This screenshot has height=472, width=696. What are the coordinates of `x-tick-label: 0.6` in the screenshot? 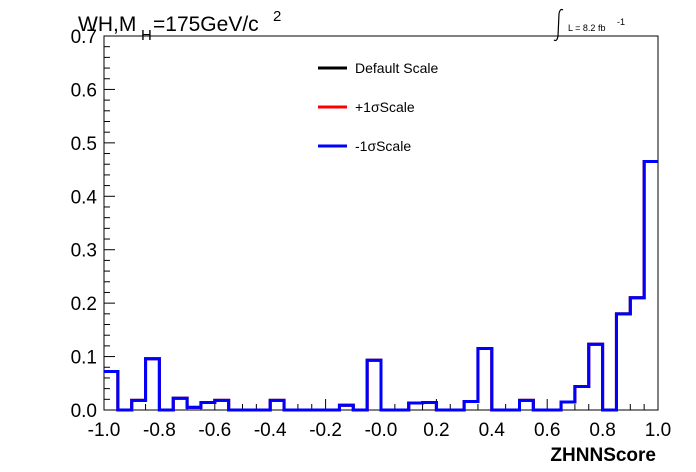 It's located at (547, 430).